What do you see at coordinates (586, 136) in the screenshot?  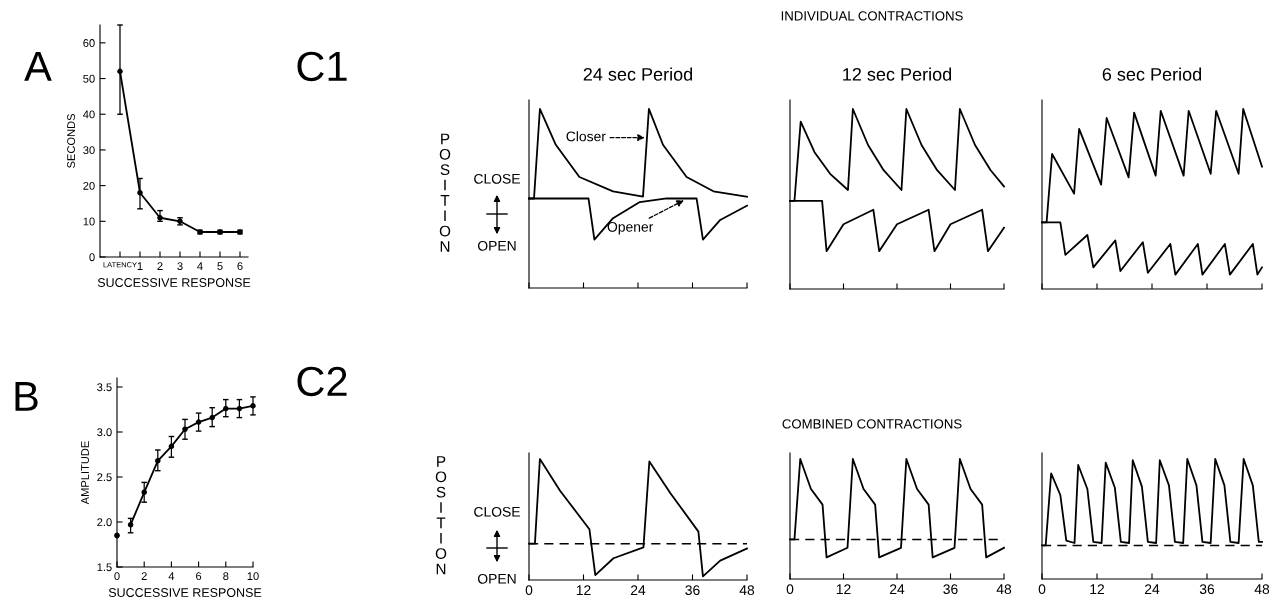 I see `annotation: Closer` at bounding box center [586, 136].